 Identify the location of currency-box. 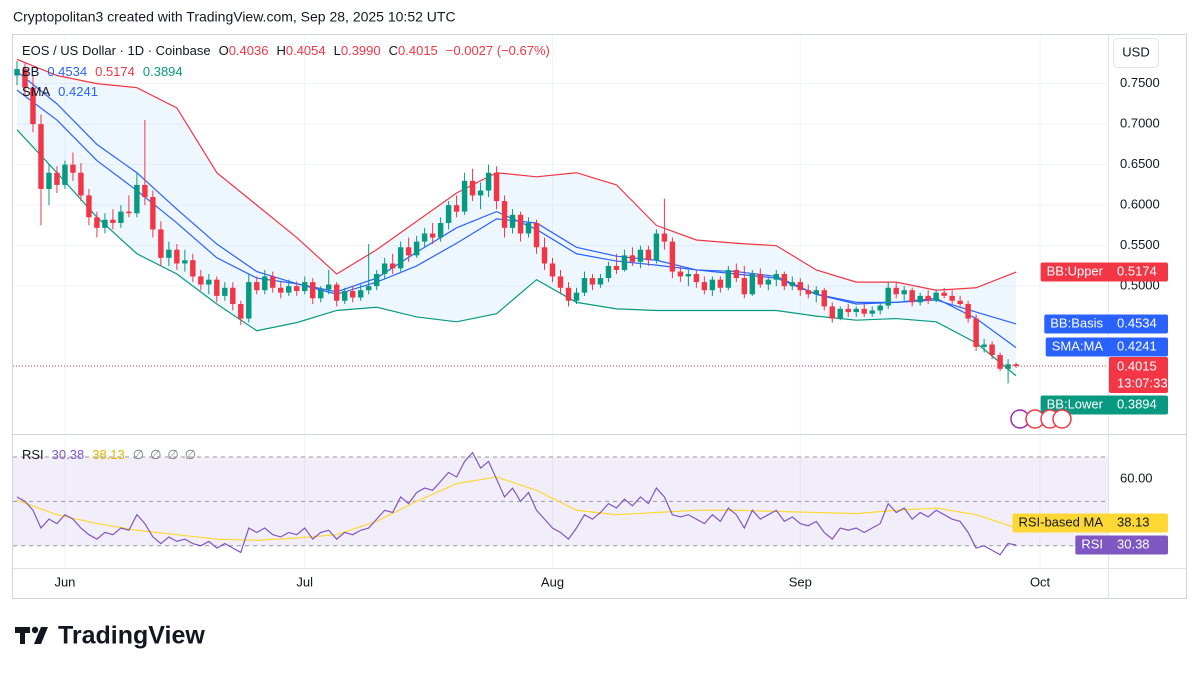
(1136, 53).